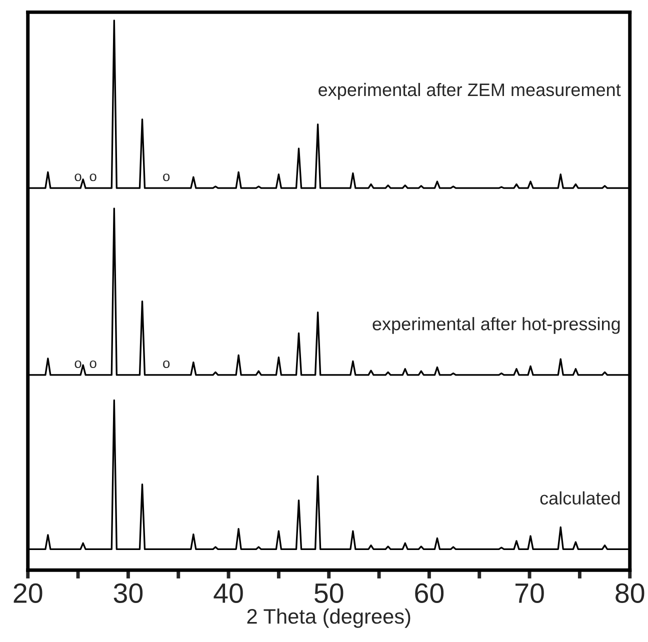 The height and width of the screenshot is (642, 648). I want to click on x-tick-label: 80, so click(630, 593).